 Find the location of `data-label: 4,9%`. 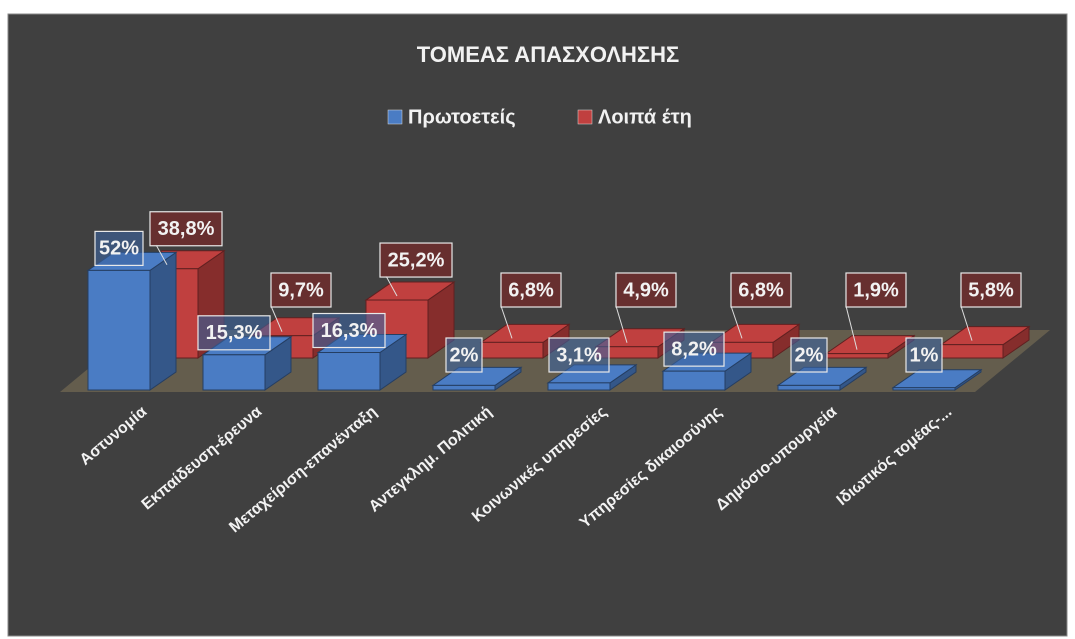

data-label: 4,9% is located at coordinates (646, 290).